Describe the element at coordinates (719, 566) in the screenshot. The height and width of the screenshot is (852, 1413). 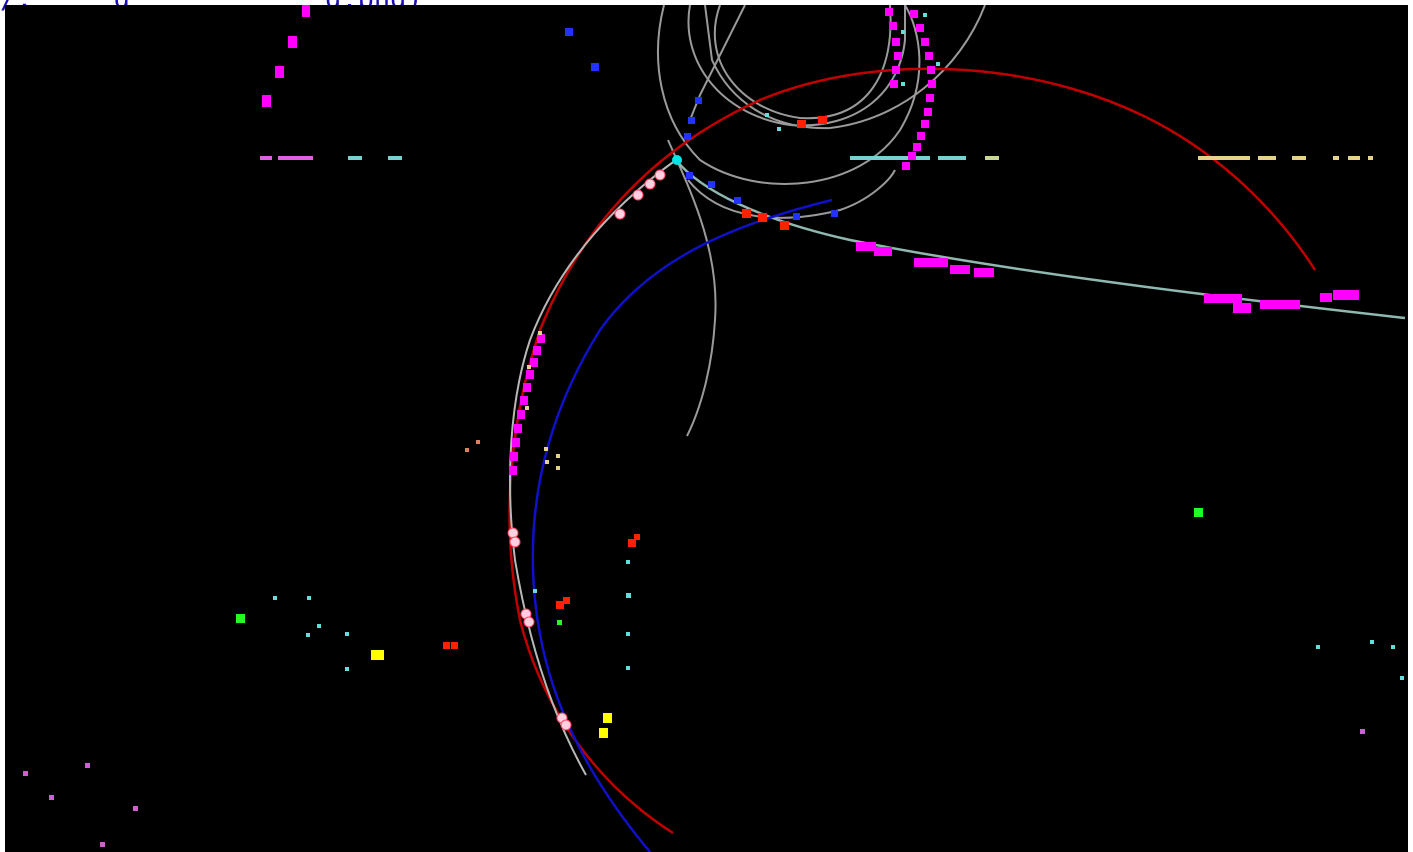
I see `green-hits` at that location.